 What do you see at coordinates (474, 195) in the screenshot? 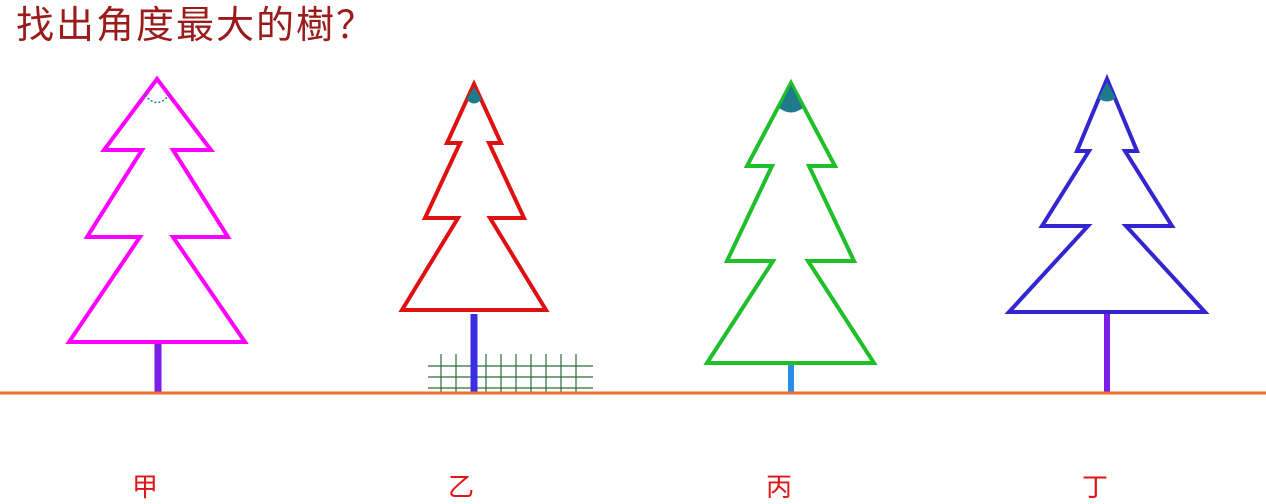
I see `tree-yi-outline` at bounding box center [474, 195].